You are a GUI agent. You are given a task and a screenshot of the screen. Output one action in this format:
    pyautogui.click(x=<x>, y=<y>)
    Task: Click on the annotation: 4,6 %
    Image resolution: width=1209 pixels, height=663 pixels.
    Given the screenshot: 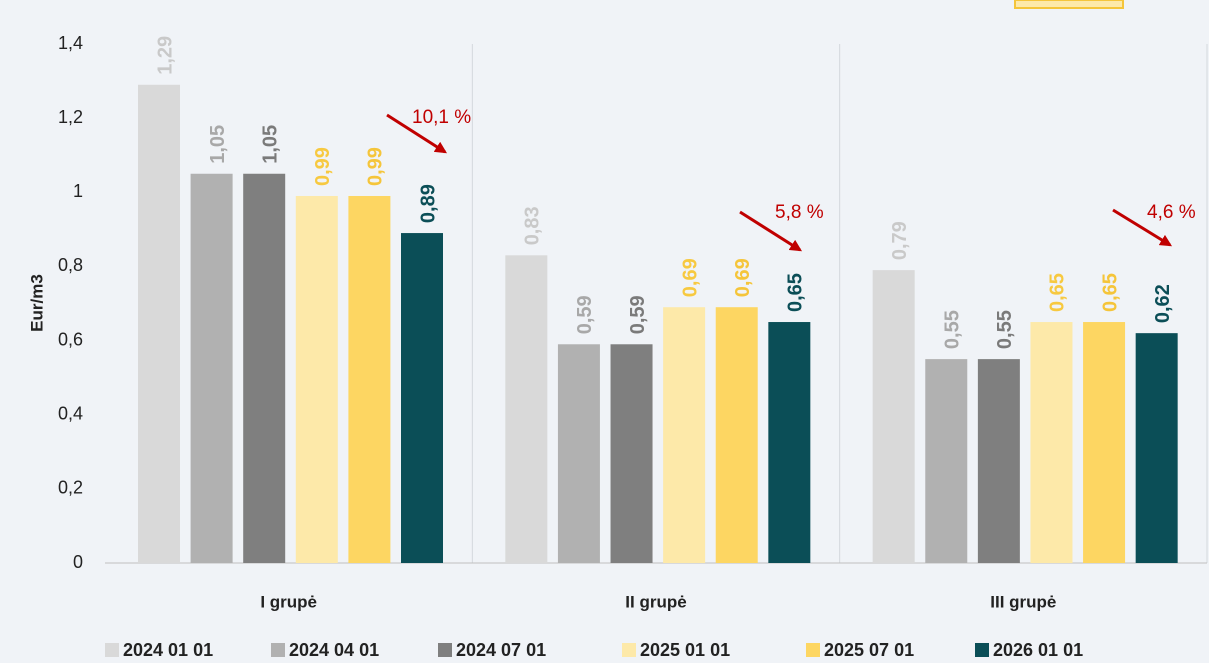 What is the action you would take?
    pyautogui.click(x=1171, y=212)
    